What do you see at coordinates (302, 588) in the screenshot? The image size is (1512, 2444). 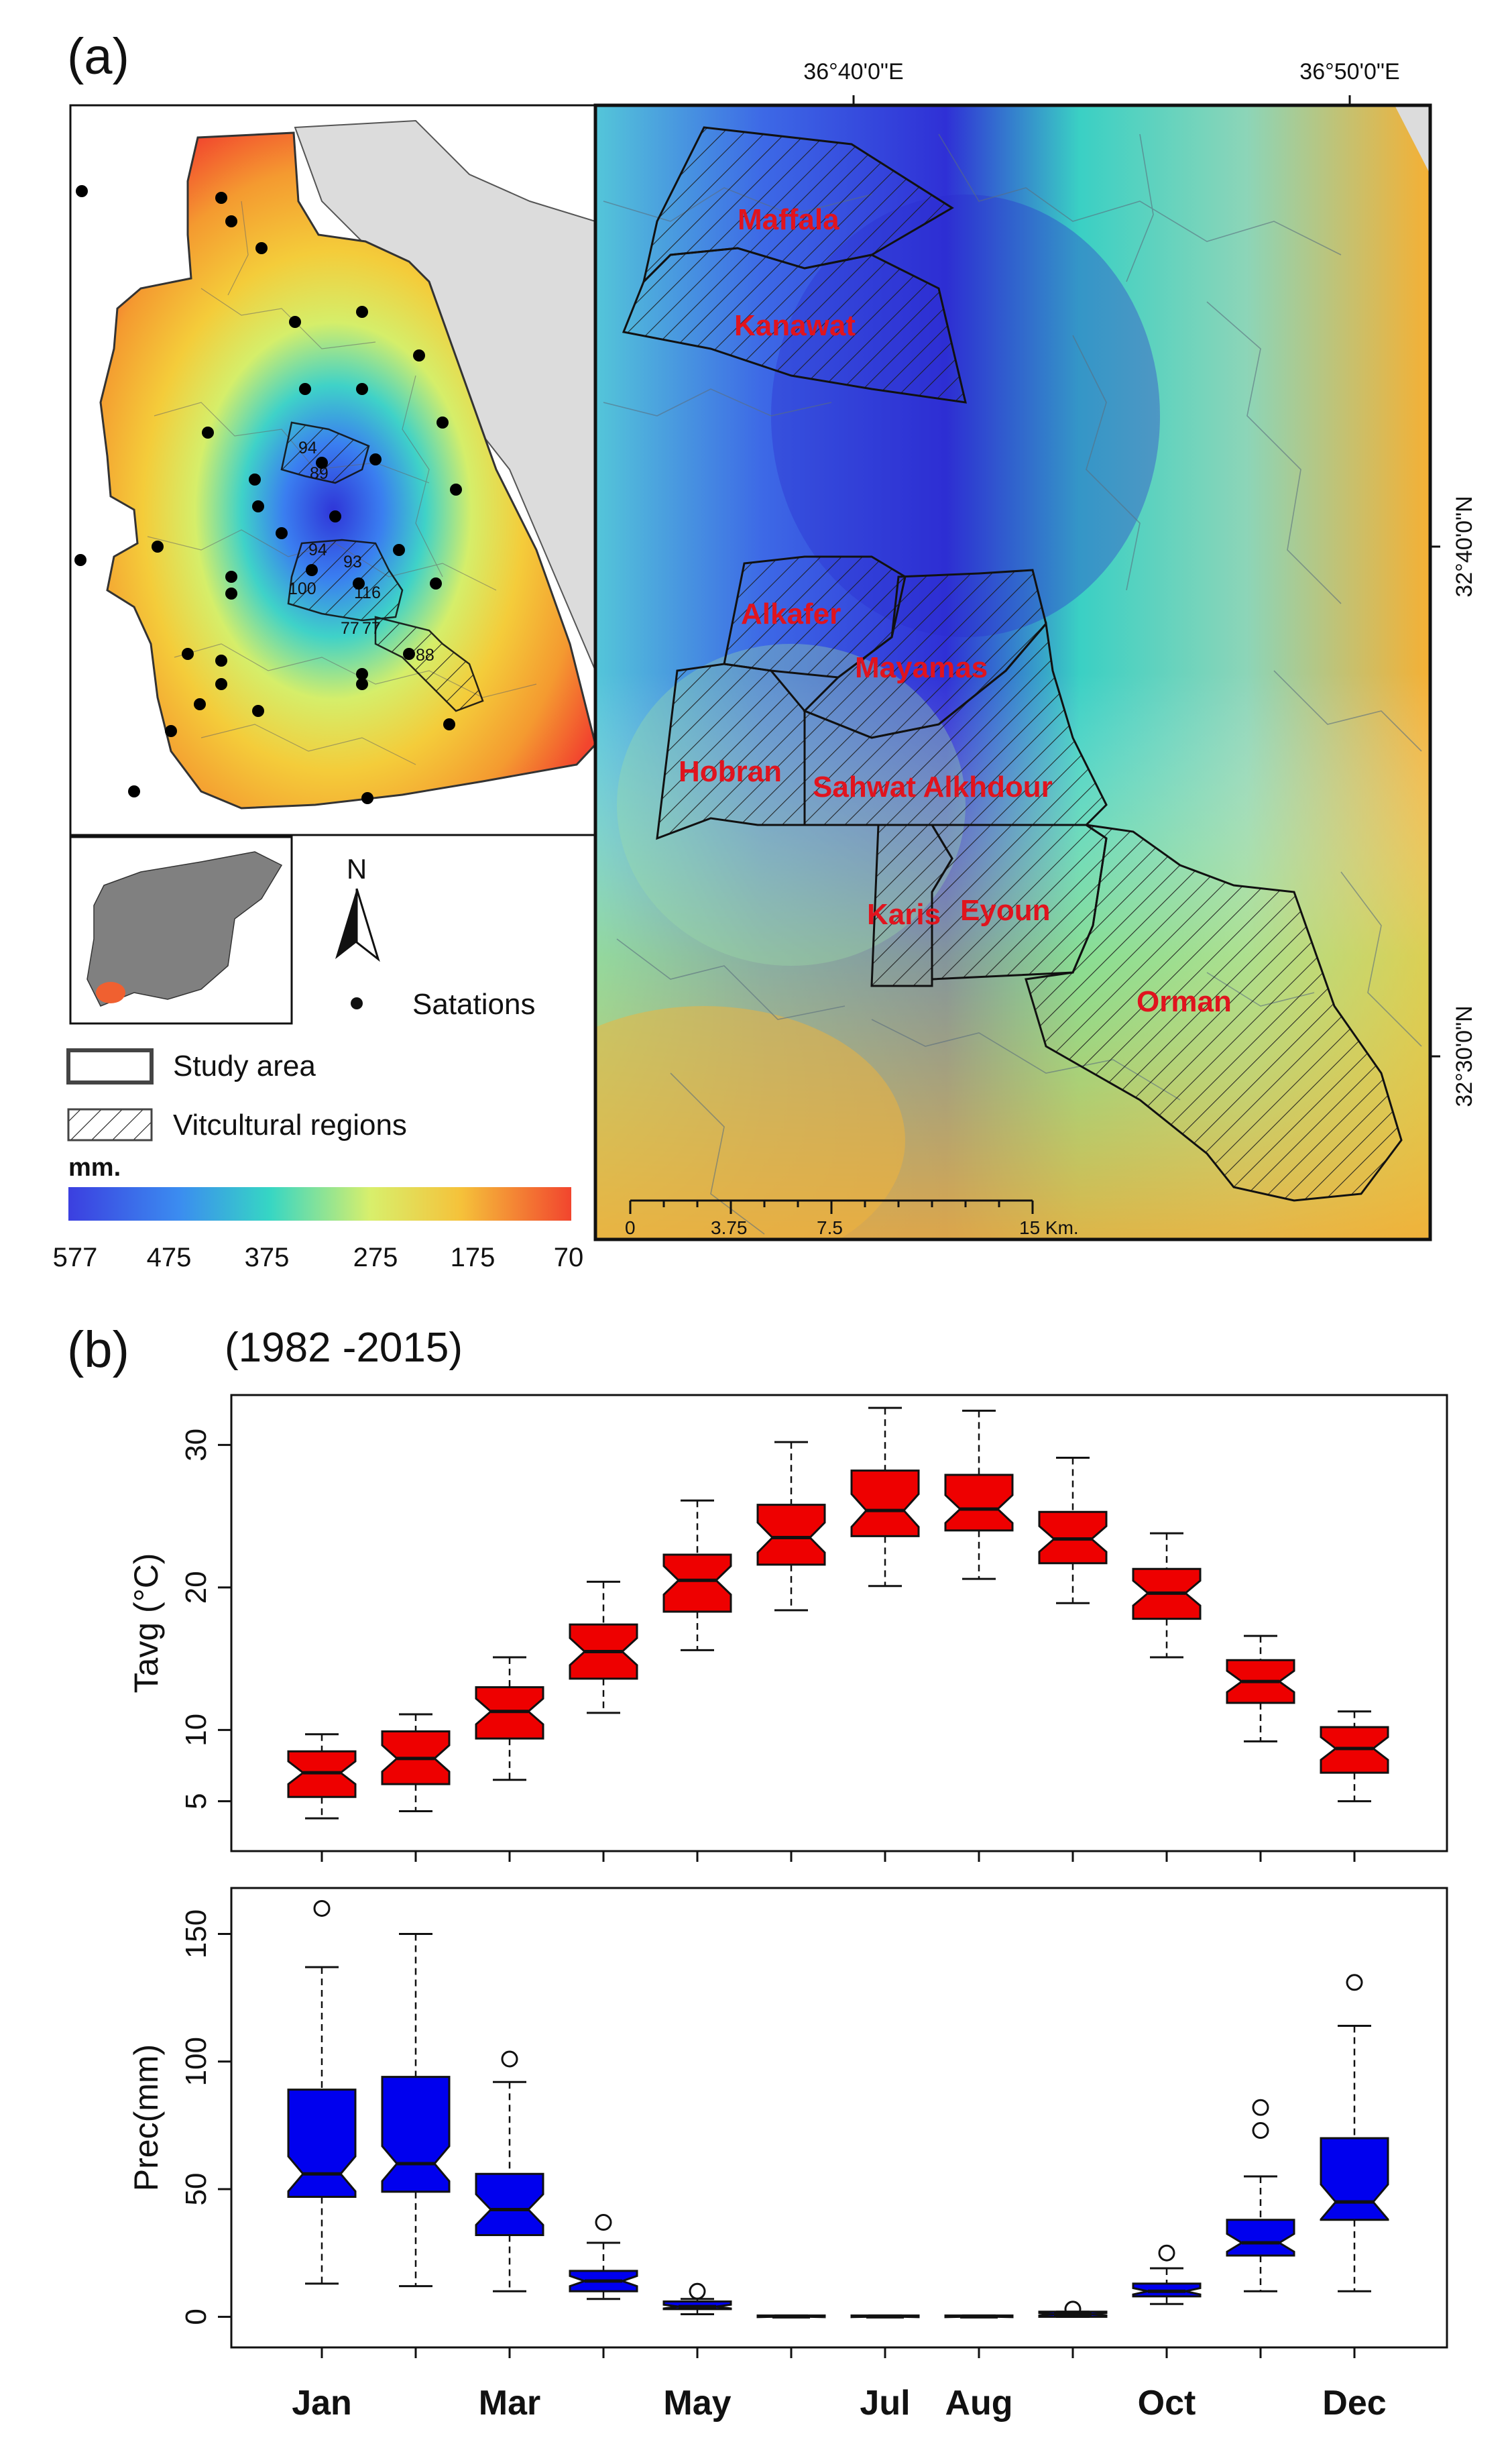 I see `station-id-label: 100` at bounding box center [302, 588].